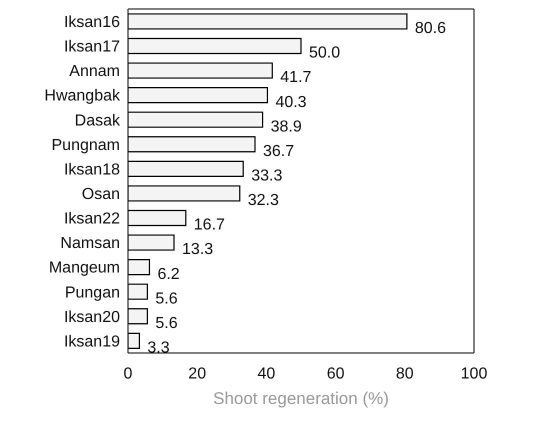 This screenshot has width=543, height=436. Describe the element at coordinates (301, 398) in the screenshot. I see `x-axis-title: Shoot regeneration (%)` at that location.